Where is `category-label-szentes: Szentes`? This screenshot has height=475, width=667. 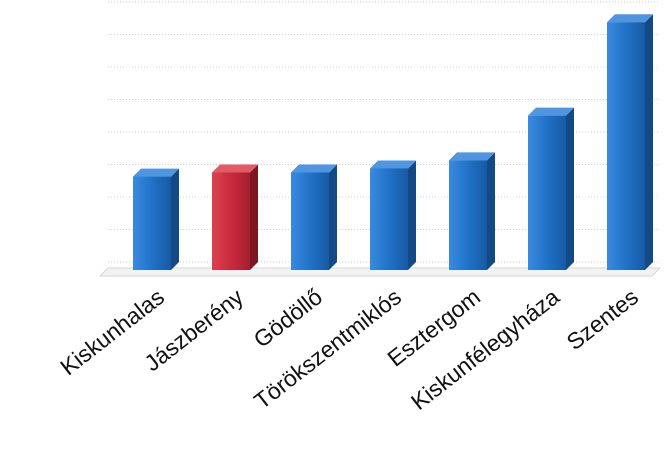 category-label-szentes: Szentes is located at coordinates (602, 319).